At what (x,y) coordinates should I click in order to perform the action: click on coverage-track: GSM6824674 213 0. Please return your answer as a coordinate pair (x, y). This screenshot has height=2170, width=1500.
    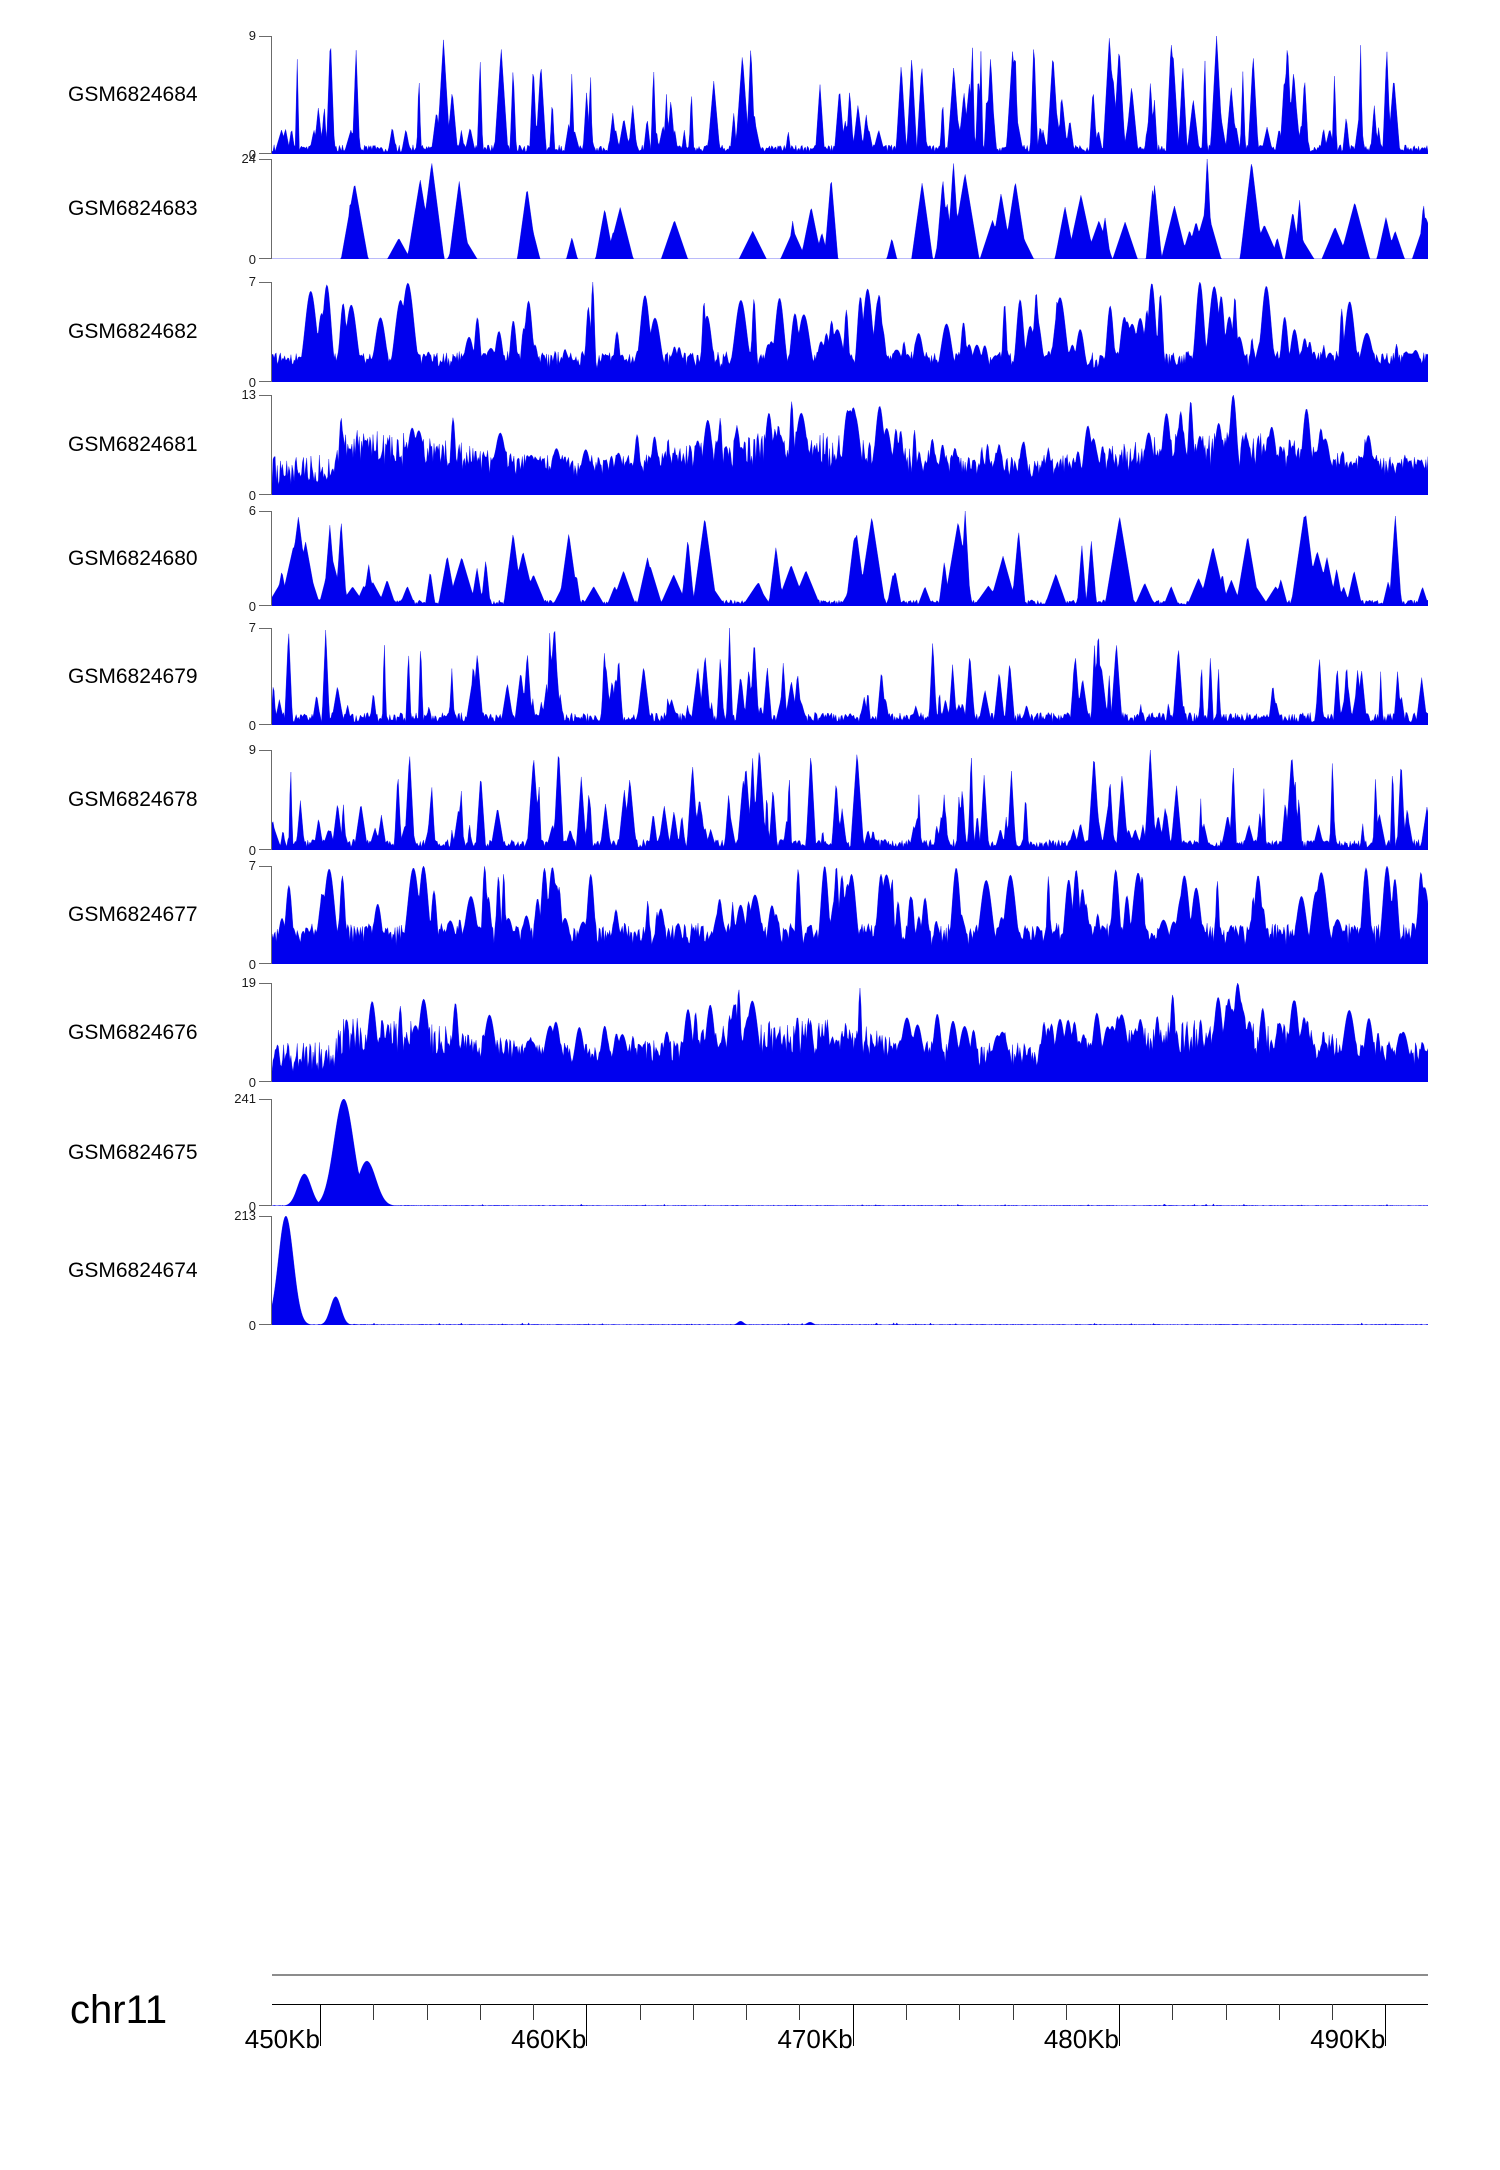
    Looking at the image, I should click on (750, 1270).